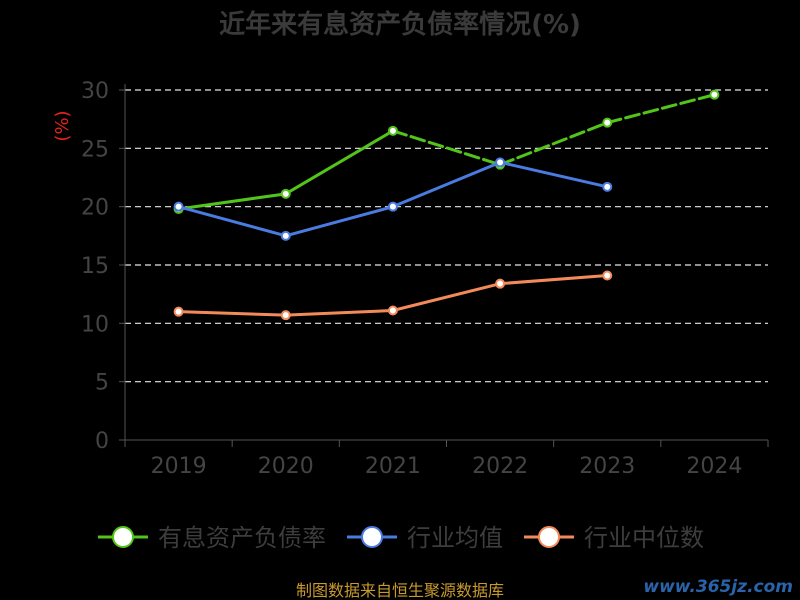 This screenshot has width=800, height=600. What do you see at coordinates (500, 466) in the screenshot?
I see `x-tick-label: 2022` at bounding box center [500, 466].